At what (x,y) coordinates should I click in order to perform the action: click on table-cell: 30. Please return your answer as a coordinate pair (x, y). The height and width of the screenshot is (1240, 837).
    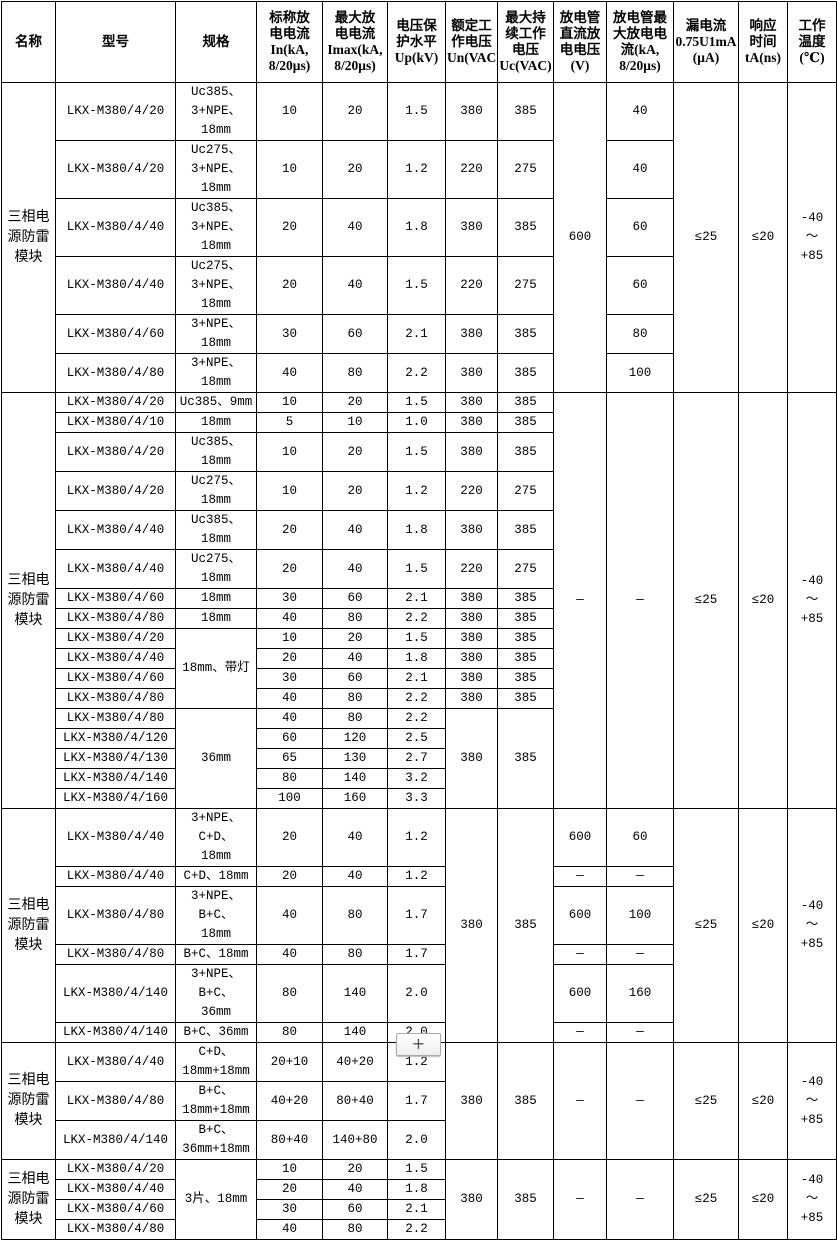
    Looking at the image, I should click on (289, 1209).